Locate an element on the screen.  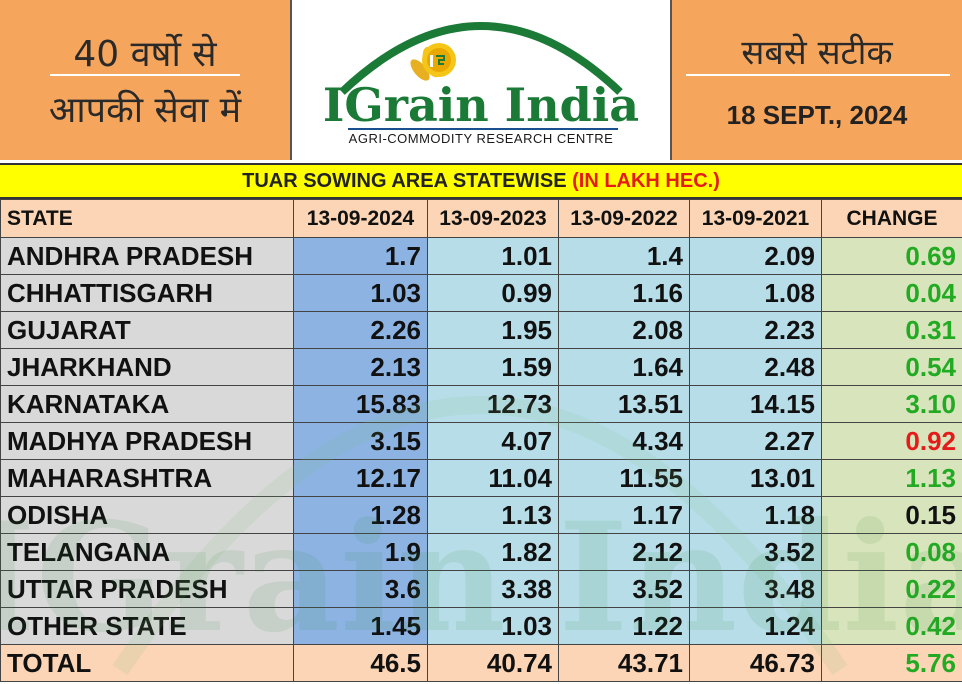
state-cell: TOTAL is located at coordinates (147, 663).